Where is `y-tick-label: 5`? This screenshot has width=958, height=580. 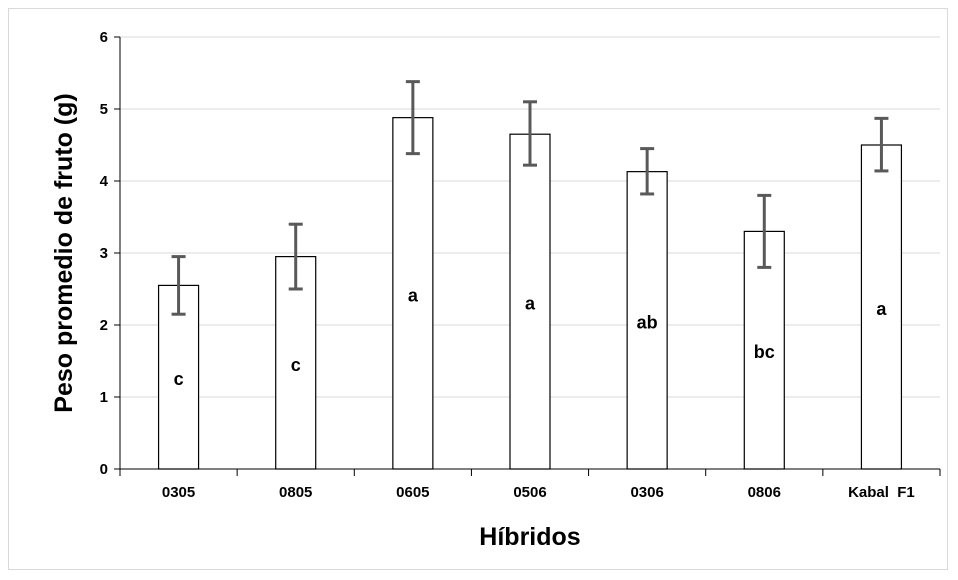
y-tick-label: 5 is located at coordinates (104, 109).